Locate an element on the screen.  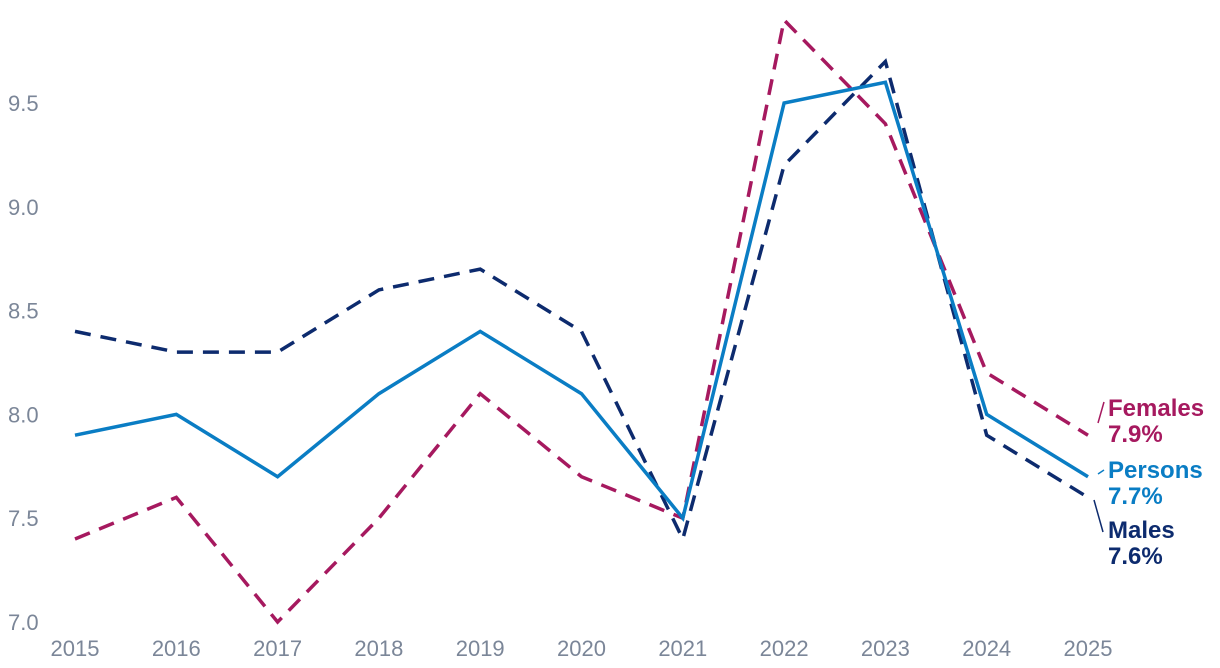
x-tick-label: 2021 is located at coordinates (682, 648).